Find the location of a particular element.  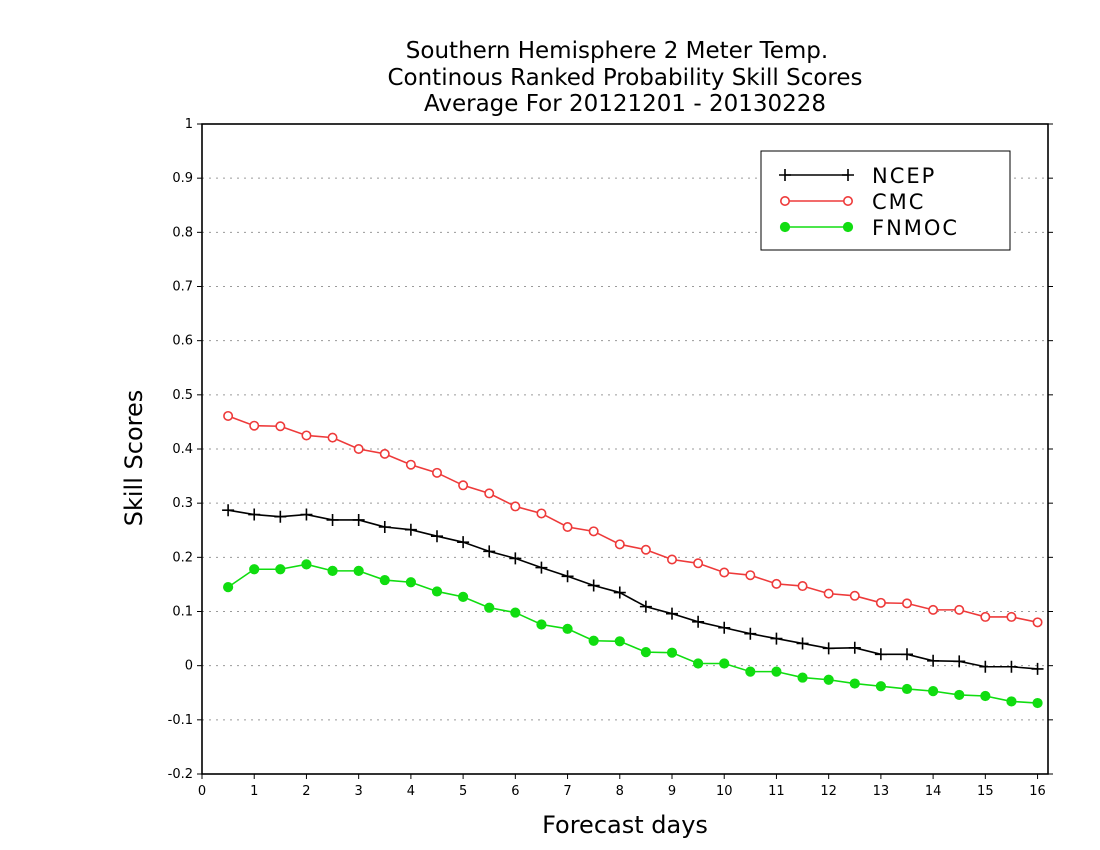

x-tick-label: 2 is located at coordinates (306, 791).